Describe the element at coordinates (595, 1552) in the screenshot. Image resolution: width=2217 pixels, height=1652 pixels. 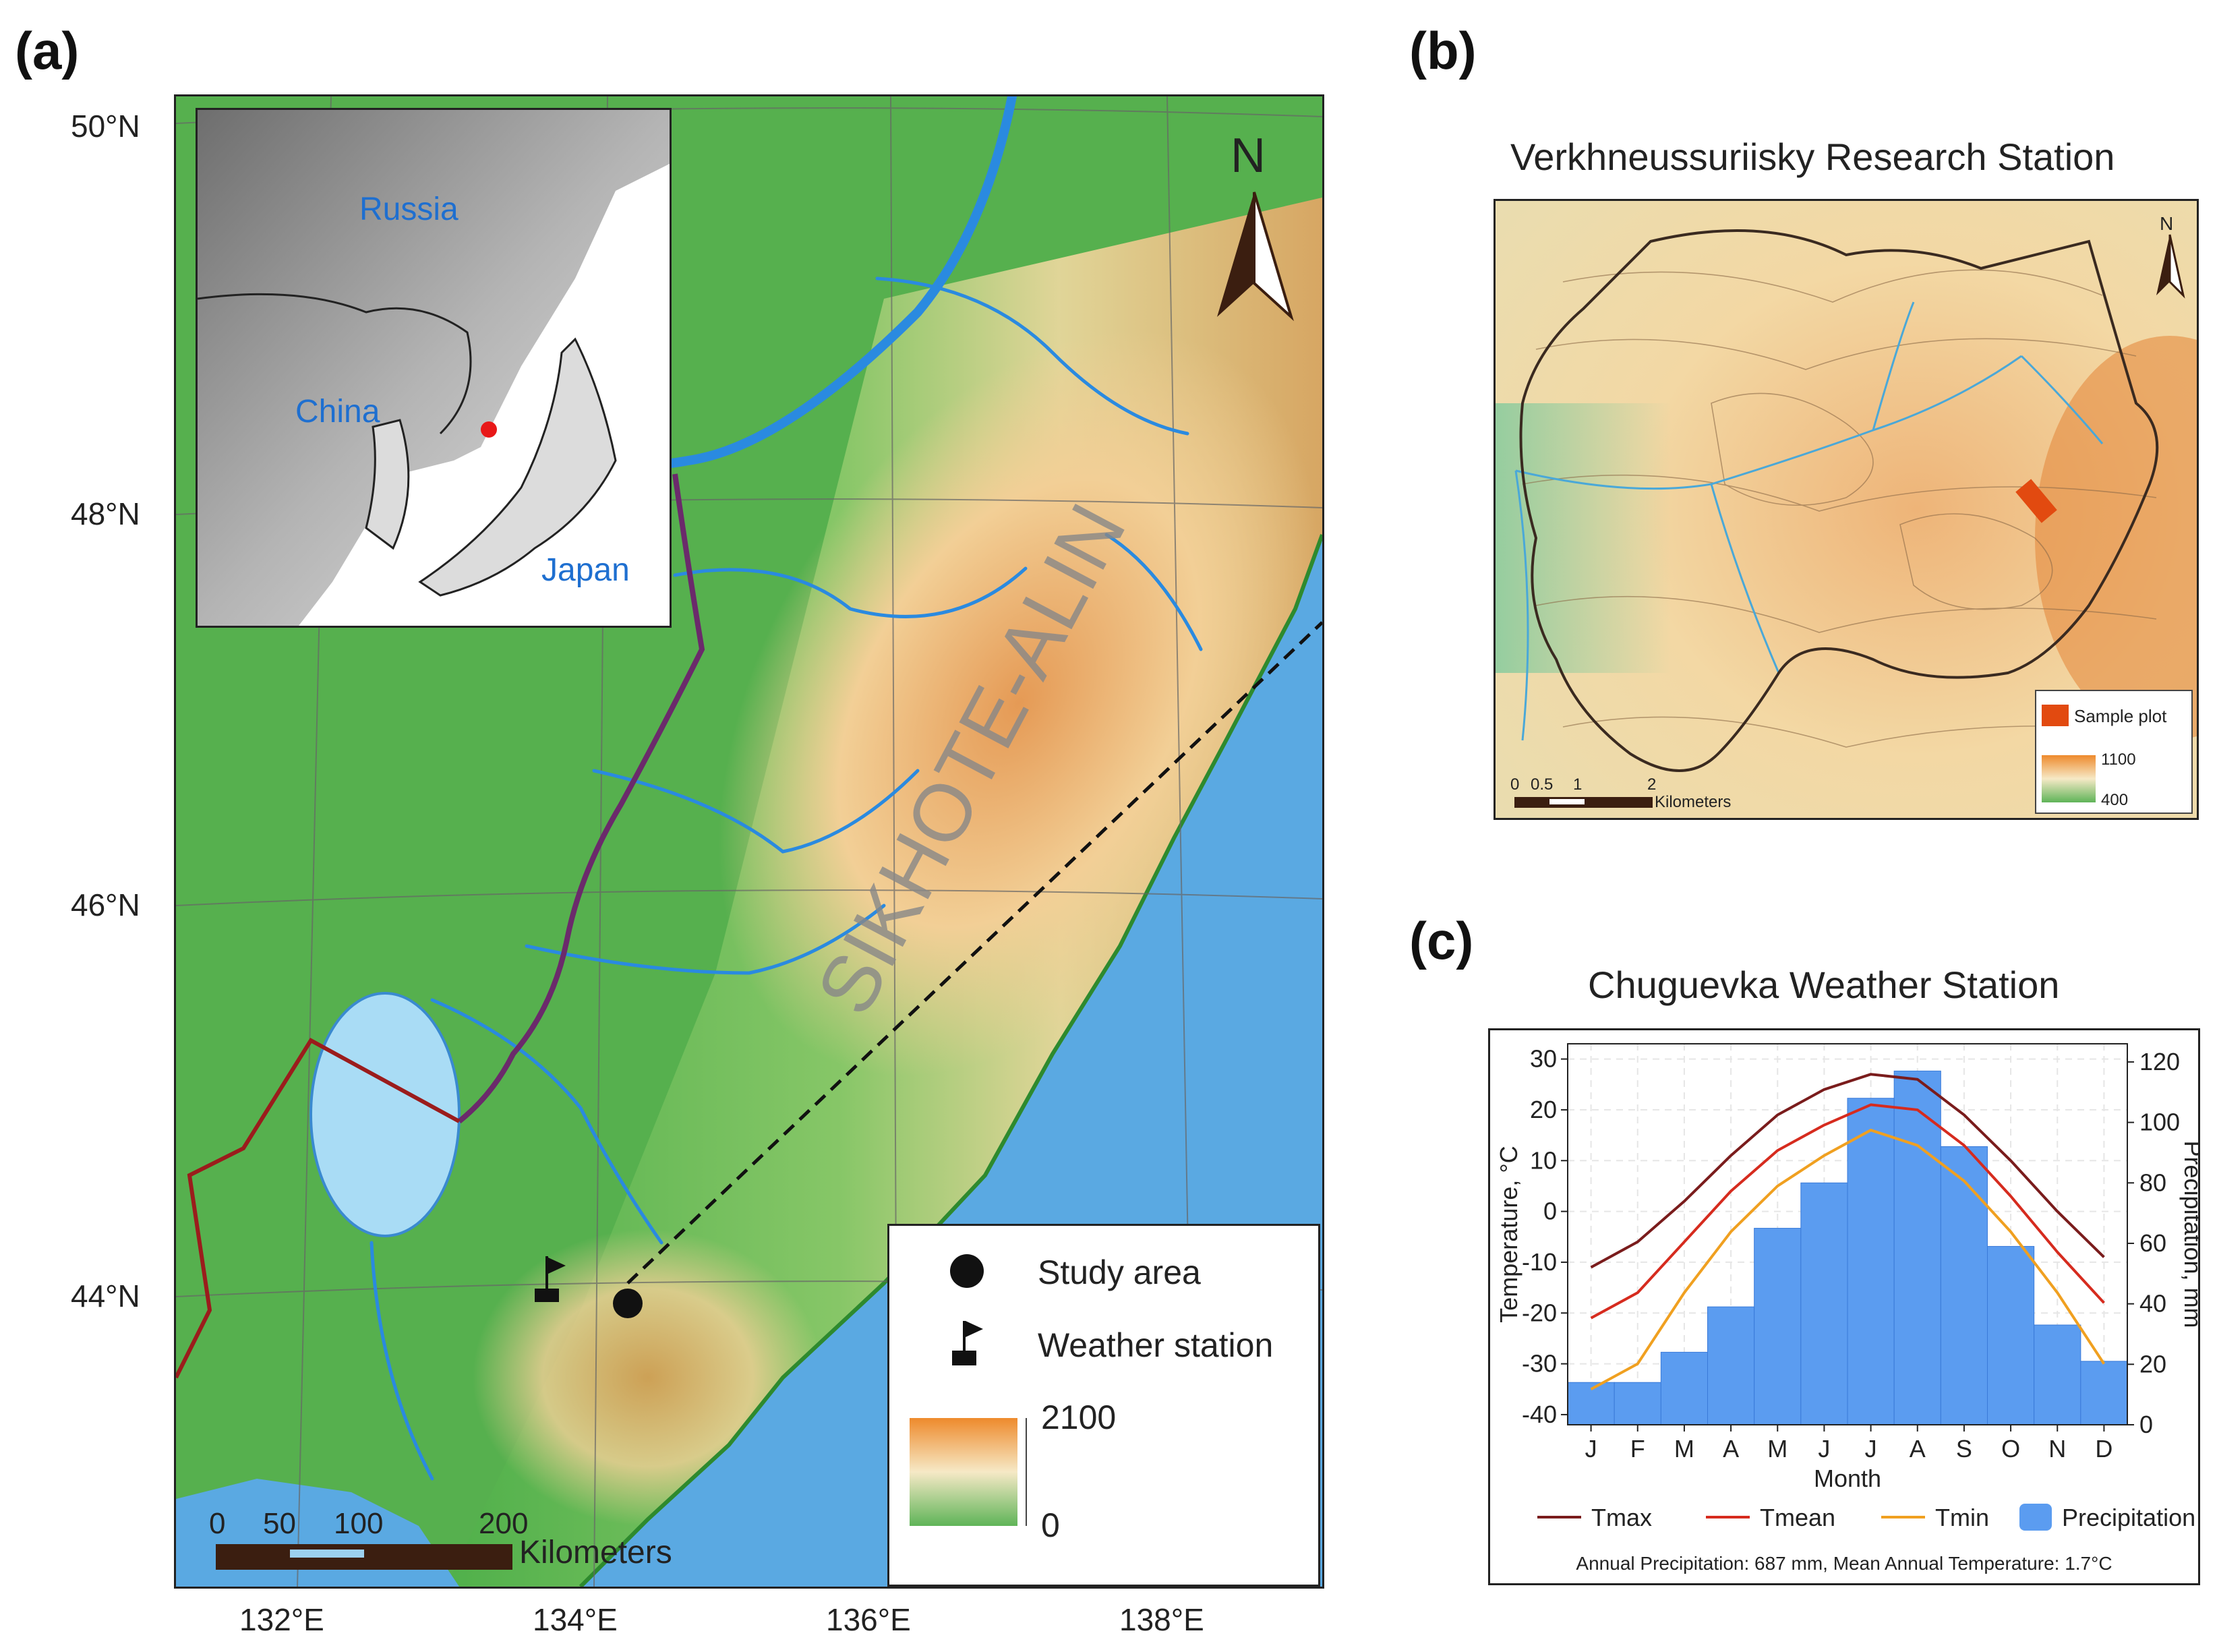
I see `scale-unit-a: Kilometers` at that location.